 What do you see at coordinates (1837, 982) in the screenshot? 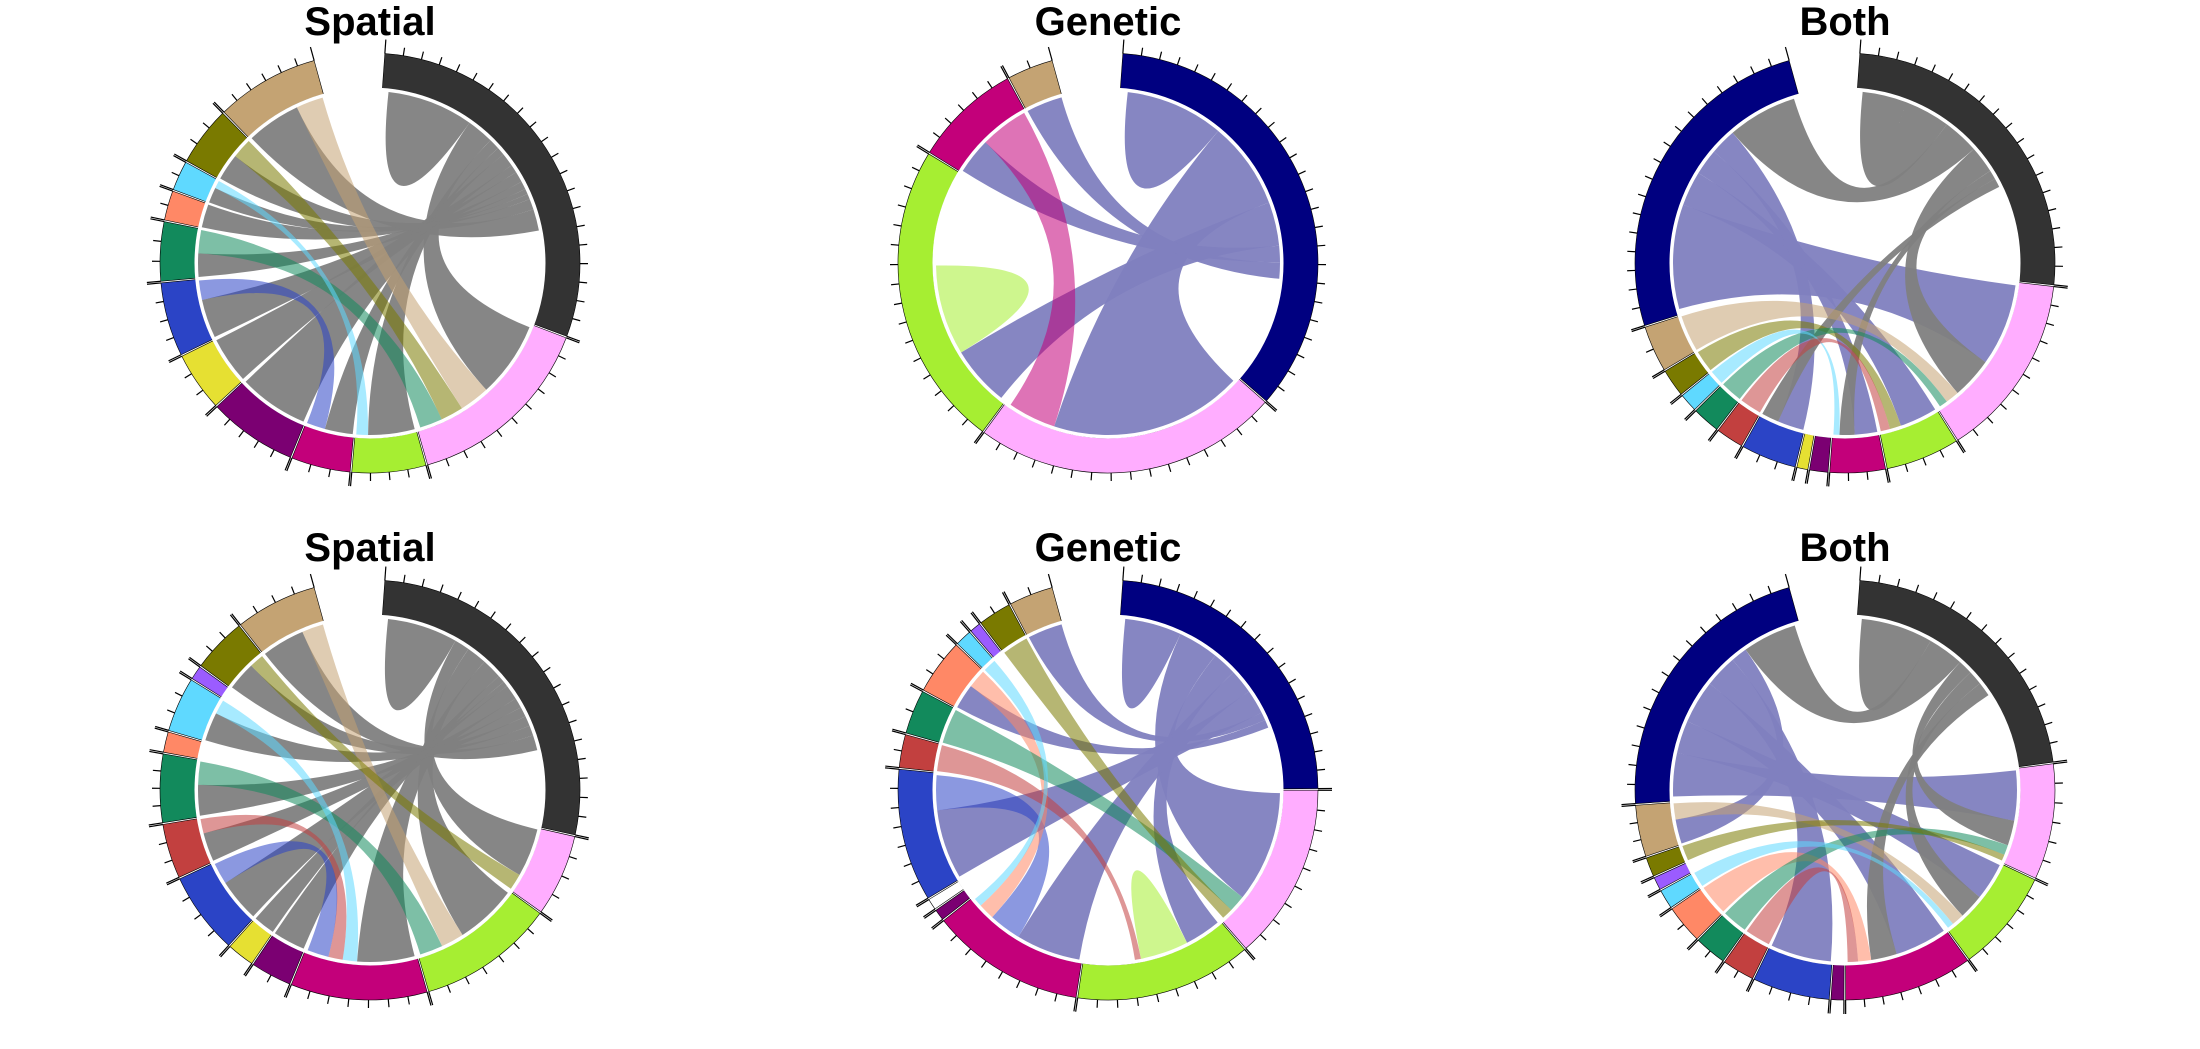
I see `sector-arc` at bounding box center [1837, 982].